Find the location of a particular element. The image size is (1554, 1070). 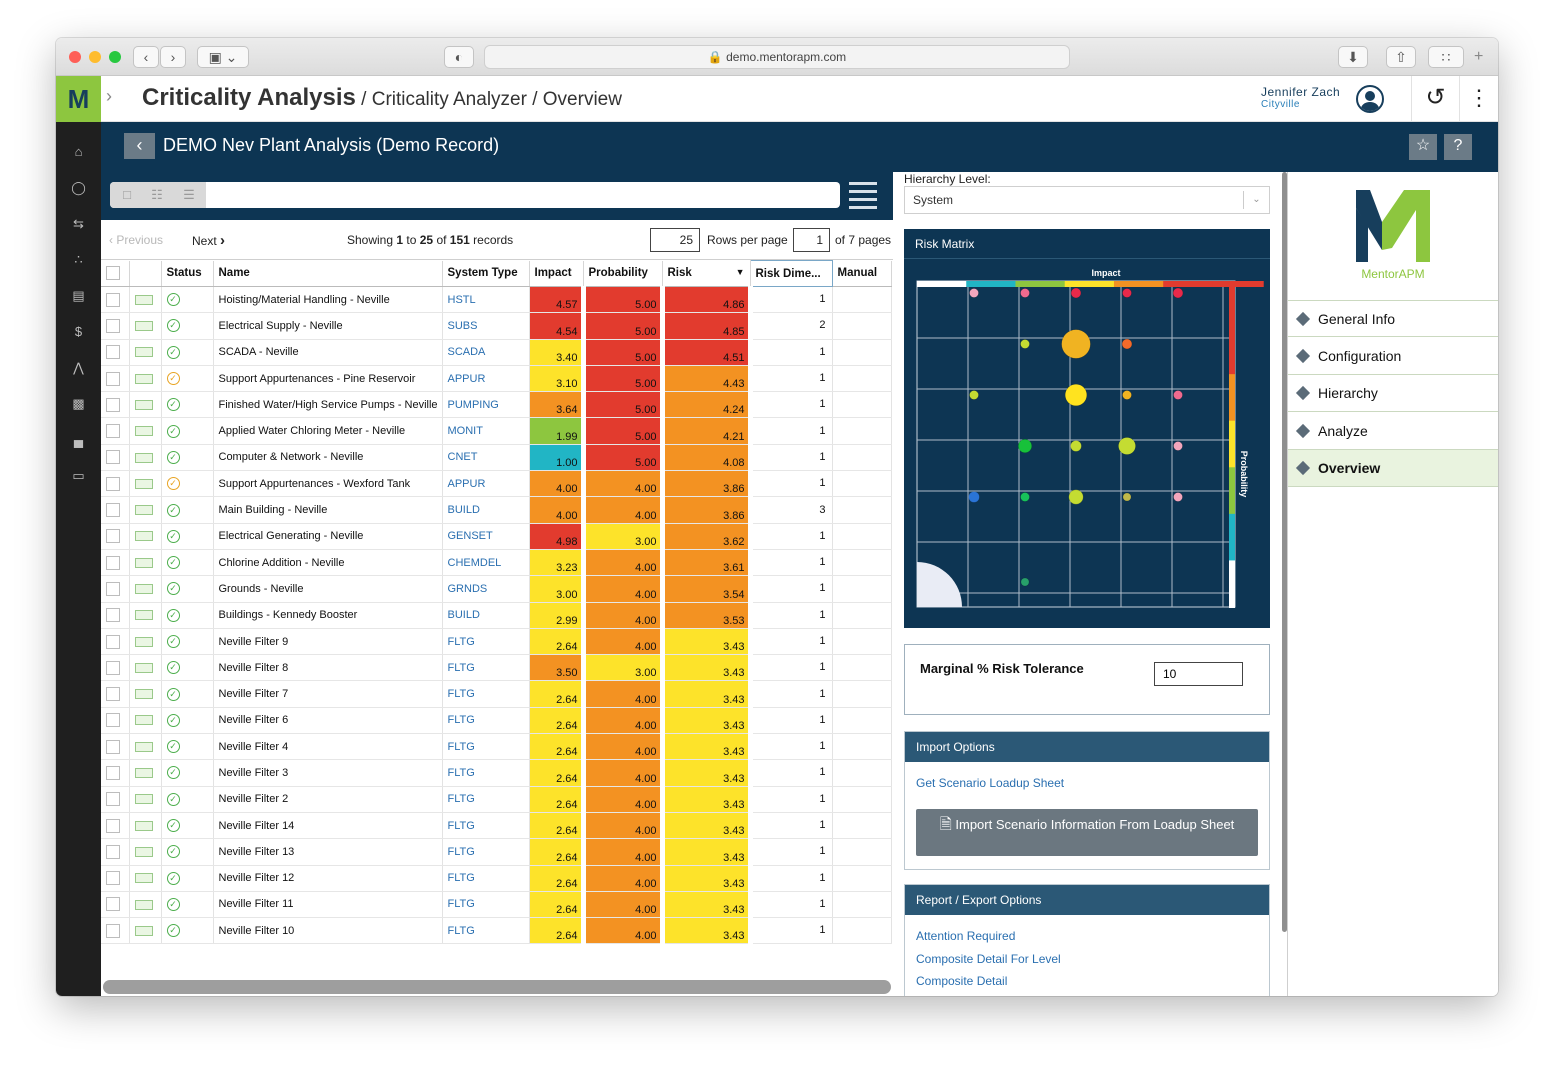

rows-per-page-input: 25 is located at coordinates (675, 240).